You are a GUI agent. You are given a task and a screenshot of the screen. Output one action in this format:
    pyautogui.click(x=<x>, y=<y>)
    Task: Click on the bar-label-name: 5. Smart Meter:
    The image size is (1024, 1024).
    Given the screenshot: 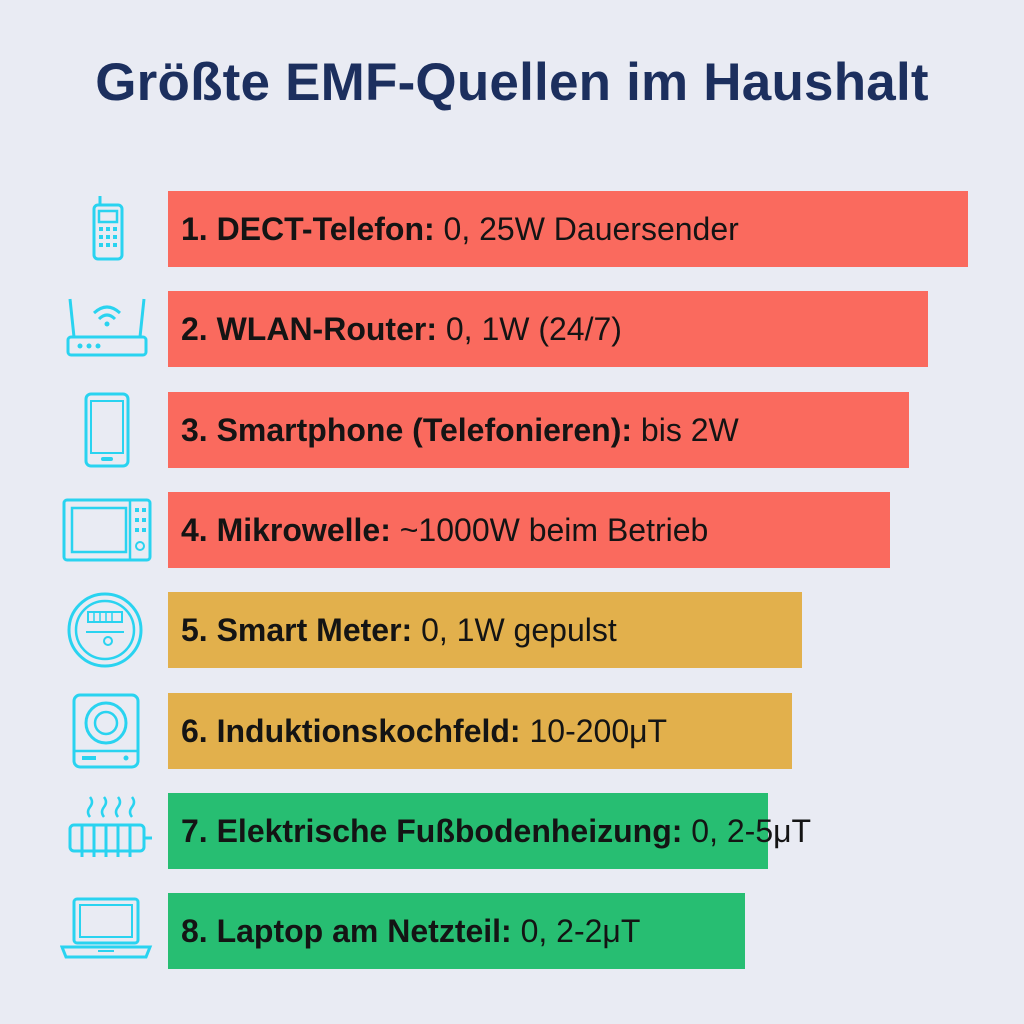 What is the action you would take?
    pyautogui.click(x=297, y=630)
    